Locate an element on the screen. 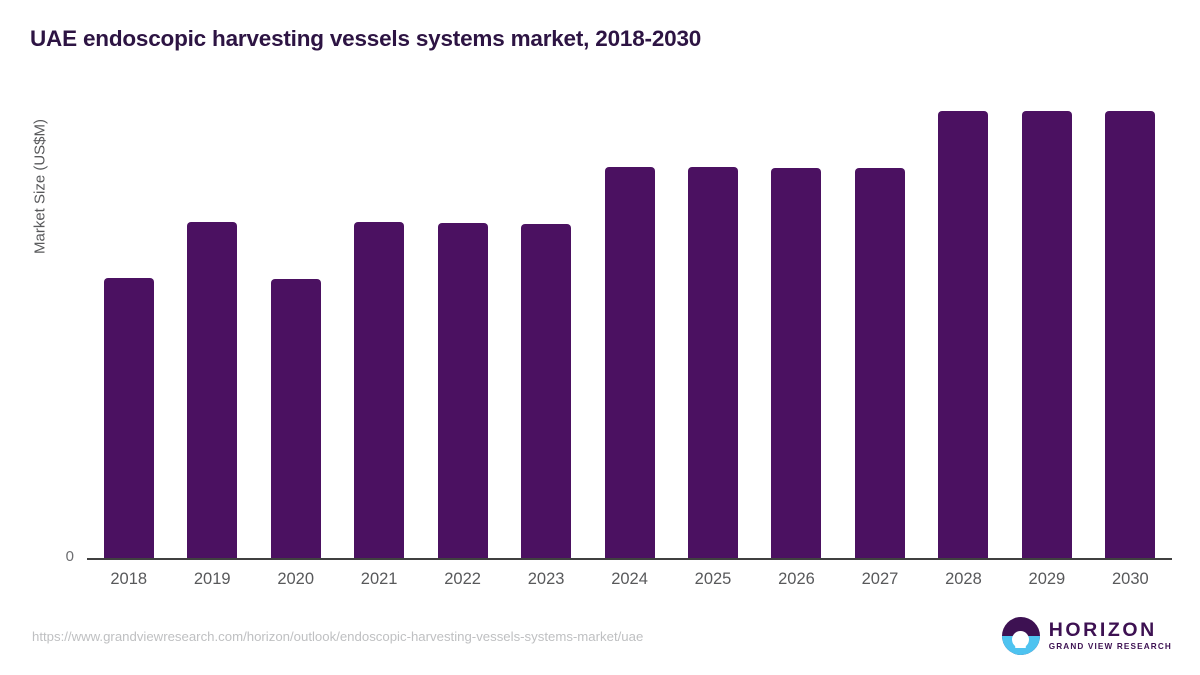  x-axis-label-2029: 2029 is located at coordinates (1047, 579).